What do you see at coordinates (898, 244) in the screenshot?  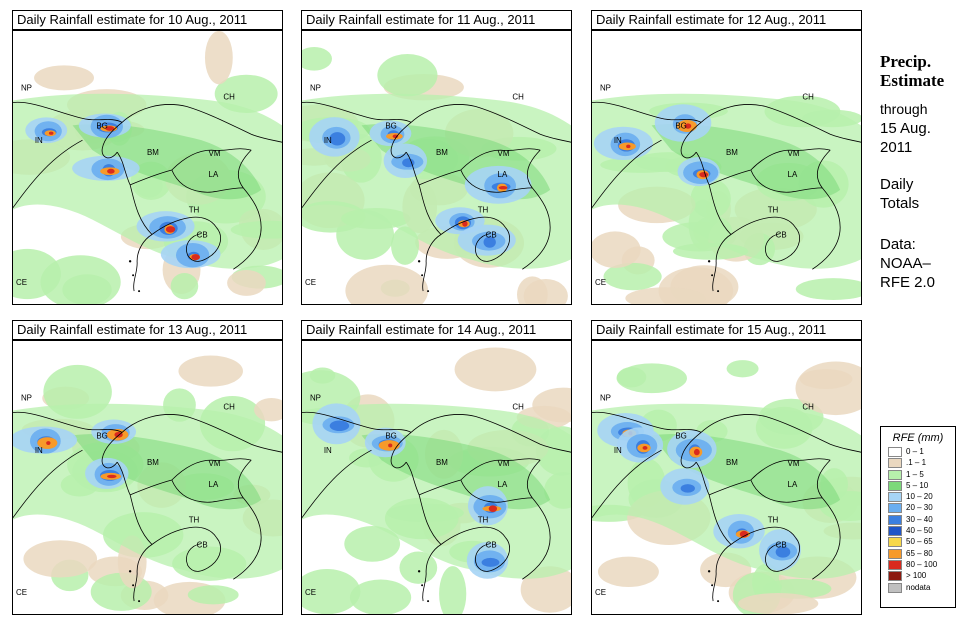 I see `data-label: Data:` at bounding box center [898, 244].